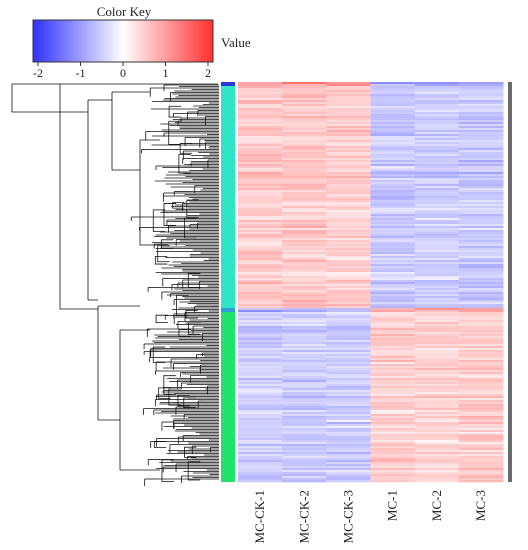 This screenshot has width=528, height=550. Describe the element at coordinates (347, 516) in the screenshot. I see `column-label: MC-CK-3` at that location.